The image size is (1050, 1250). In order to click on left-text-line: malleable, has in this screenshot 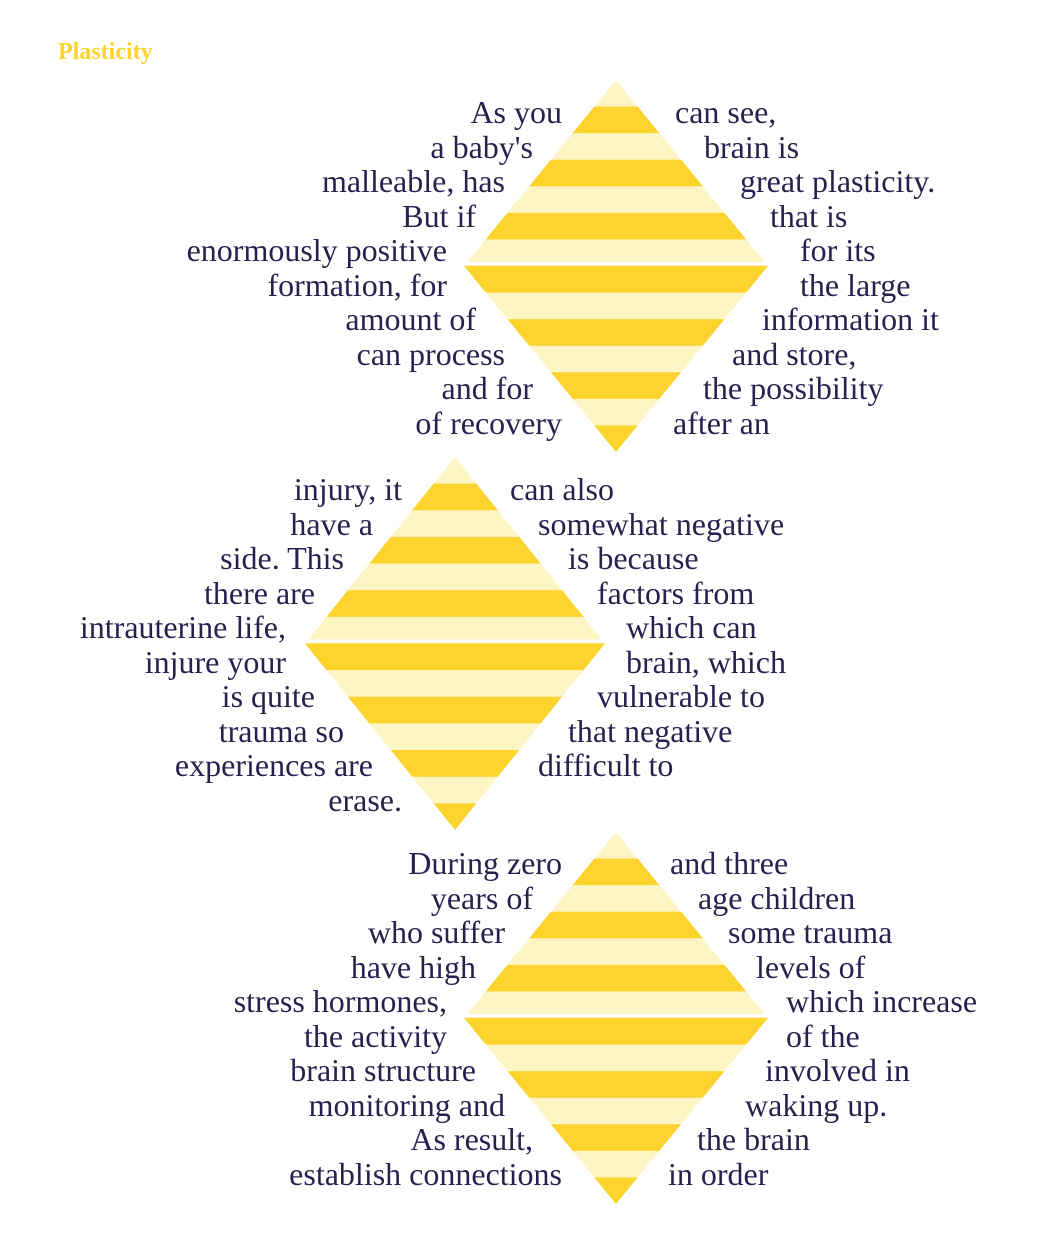, I will do `click(413, 181)`.